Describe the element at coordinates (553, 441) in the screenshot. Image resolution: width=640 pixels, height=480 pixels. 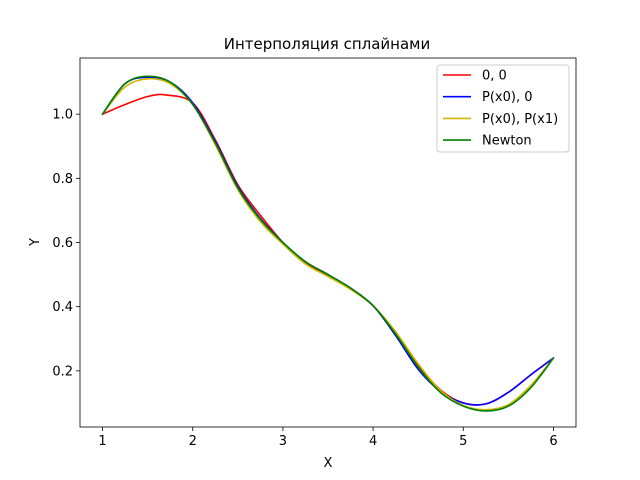
I see `x-tick-label: 6` at that location.